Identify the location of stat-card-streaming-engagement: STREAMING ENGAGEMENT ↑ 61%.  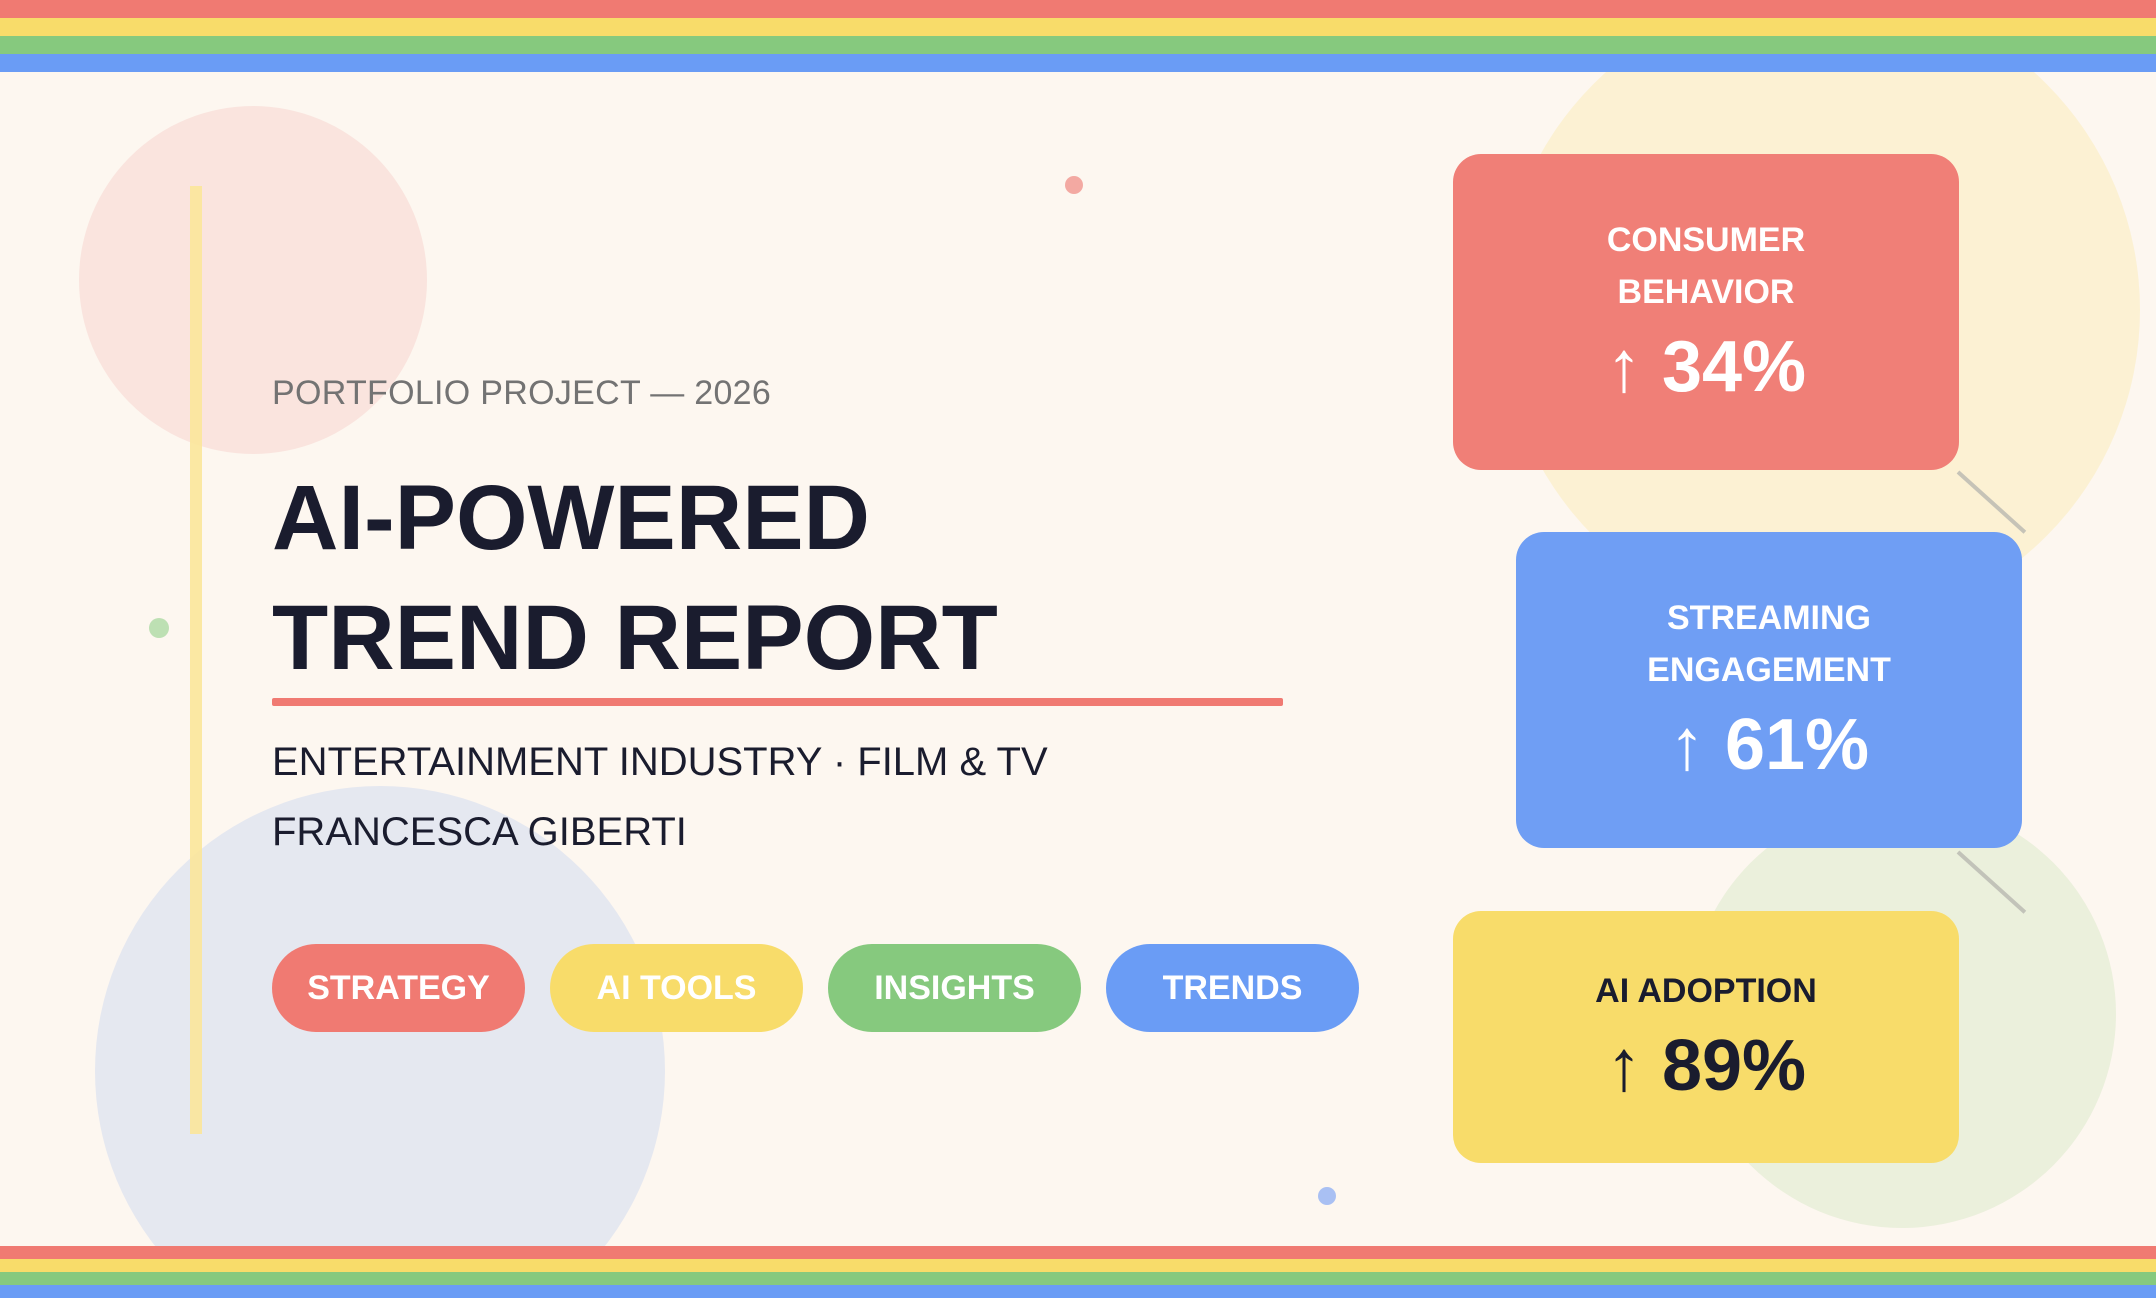
(1769, 690).